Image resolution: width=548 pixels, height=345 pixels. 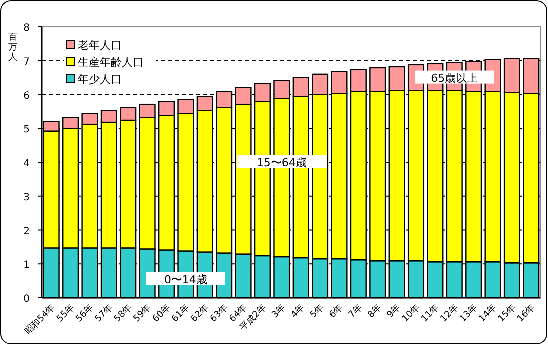 What do you see at coordinates (317, 311) in the screenshot?
I see `x-tick-label: 5年` at bounding box center [317, 311].